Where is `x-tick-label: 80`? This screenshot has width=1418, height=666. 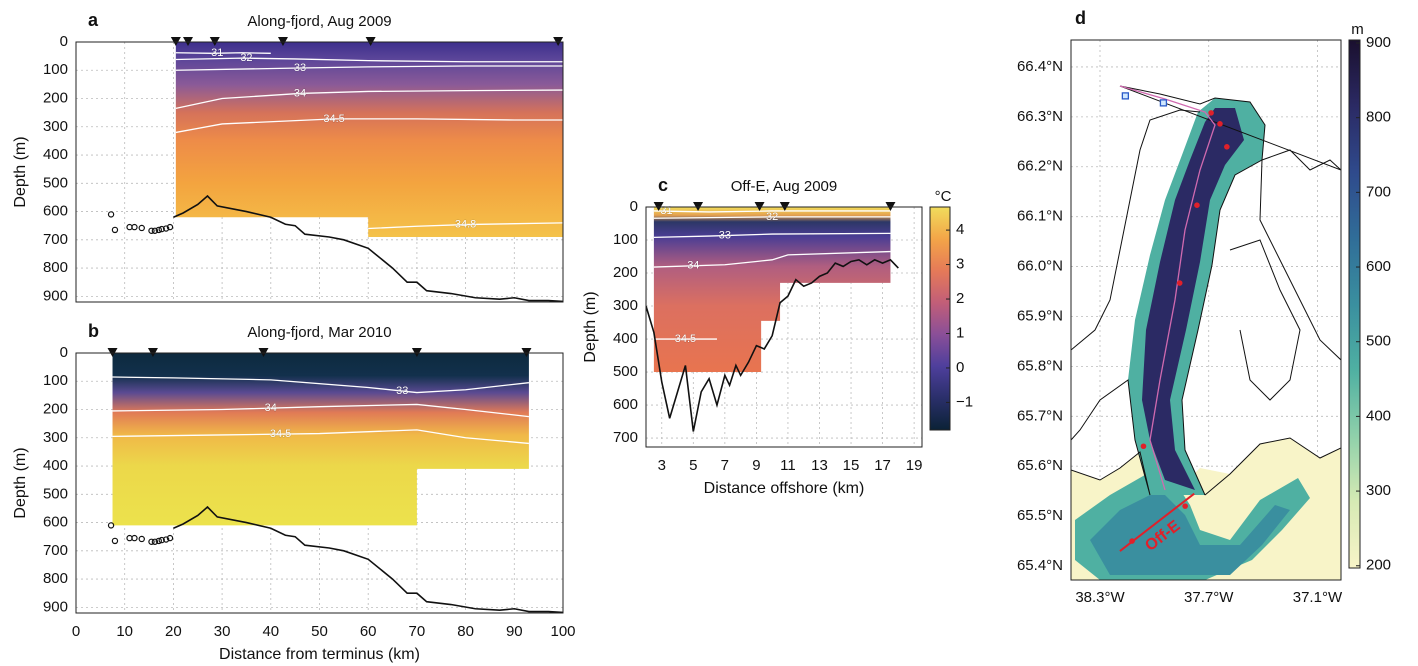 x-tick-label: 80 is located at coordinates (465, 631).